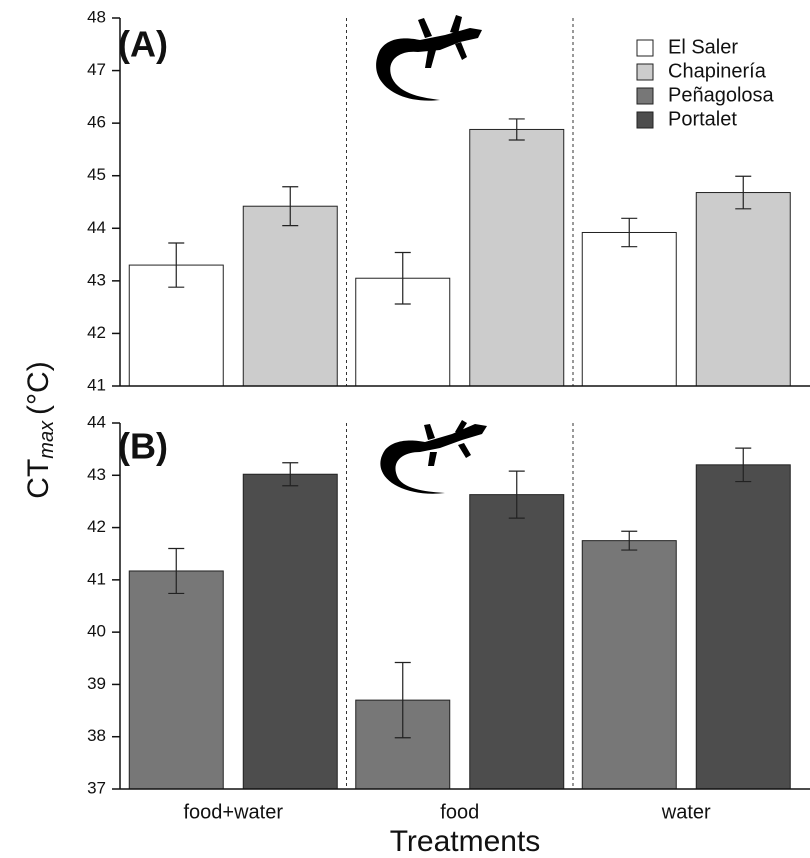 This screenshot has width=810, height=858. I want to click on x-tick-label: water, so click(686, 812).